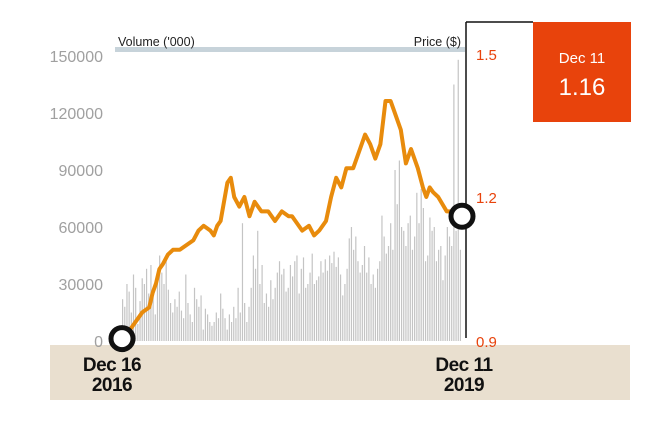 The height and width of the screenshot is (447, 660). I want to click on right-tick: 1.5, so click(486, 55).